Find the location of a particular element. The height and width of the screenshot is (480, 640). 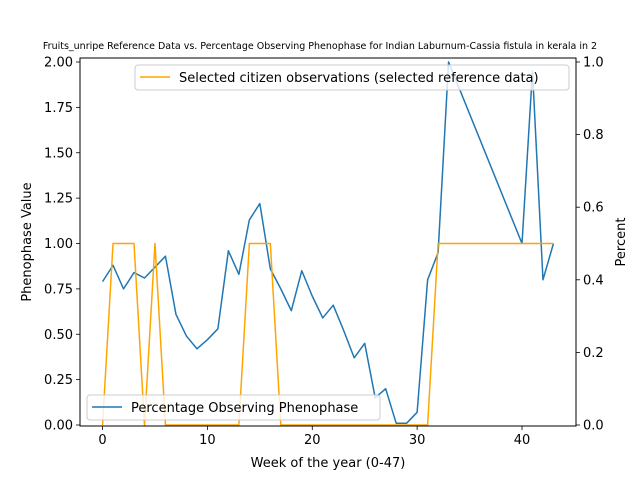

left-y-tick-label: 1.75 is located at coordinates (58, 108).